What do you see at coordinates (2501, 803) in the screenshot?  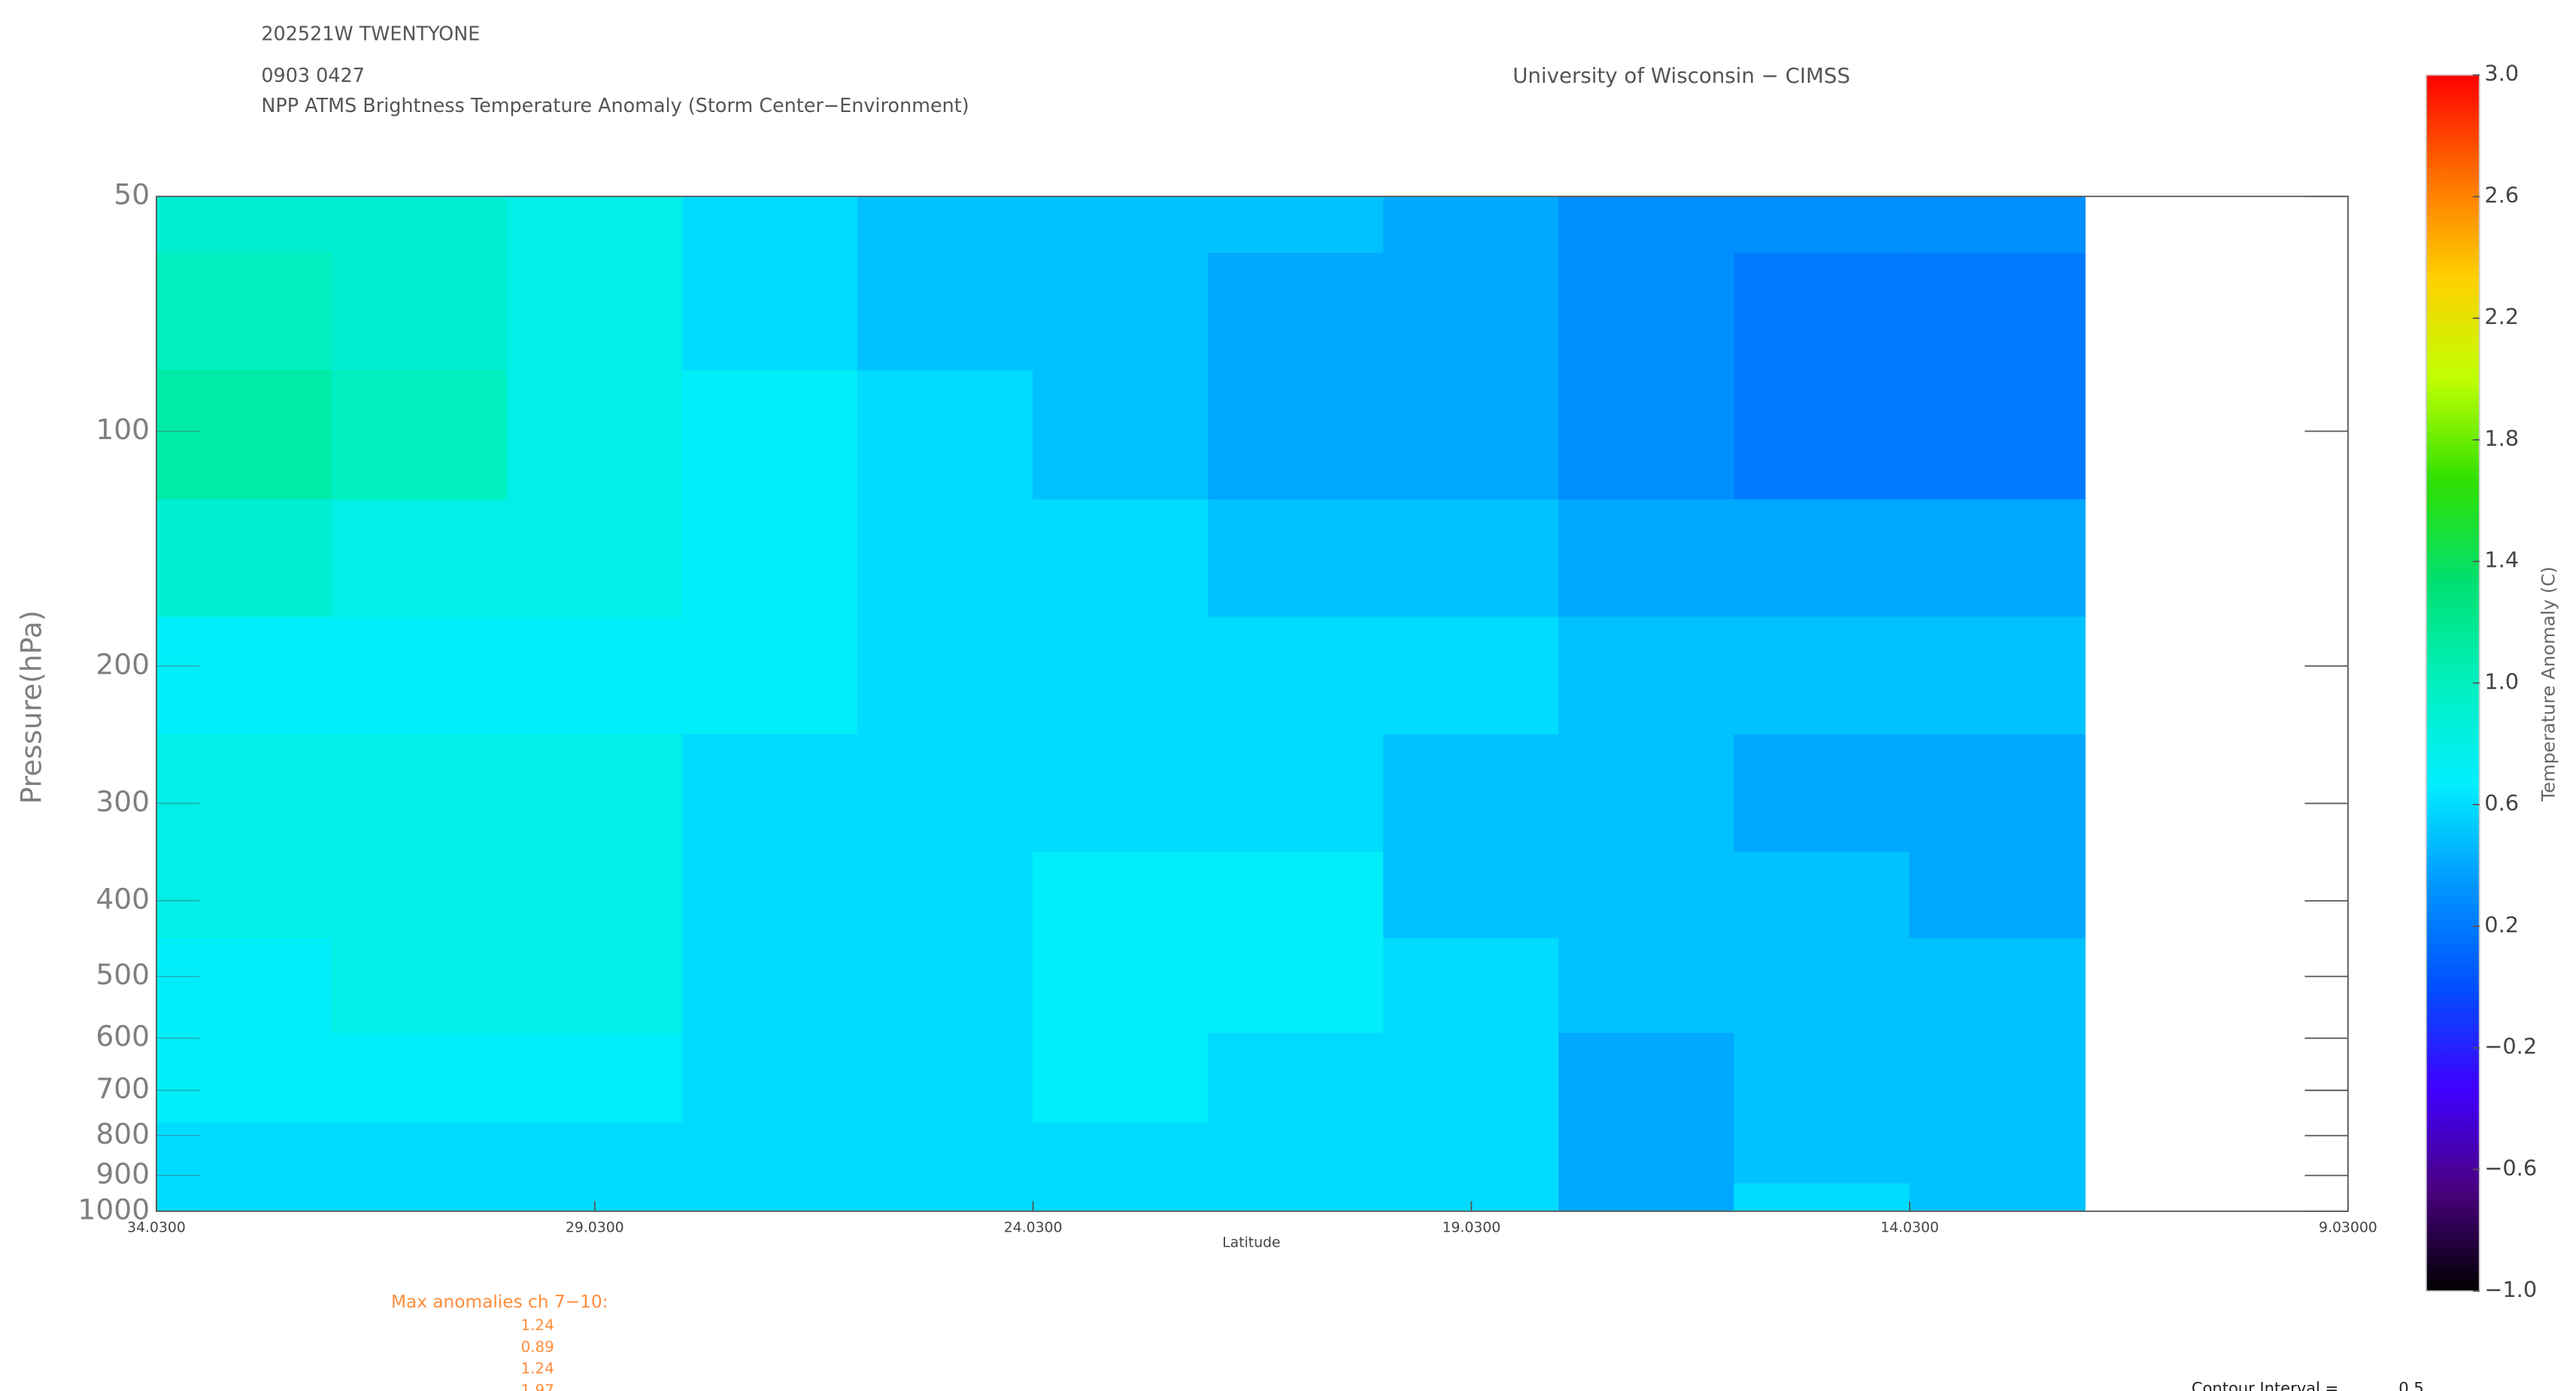 I see `colorbar-tick-label: 0.6` at bounding box center [2501, 803].